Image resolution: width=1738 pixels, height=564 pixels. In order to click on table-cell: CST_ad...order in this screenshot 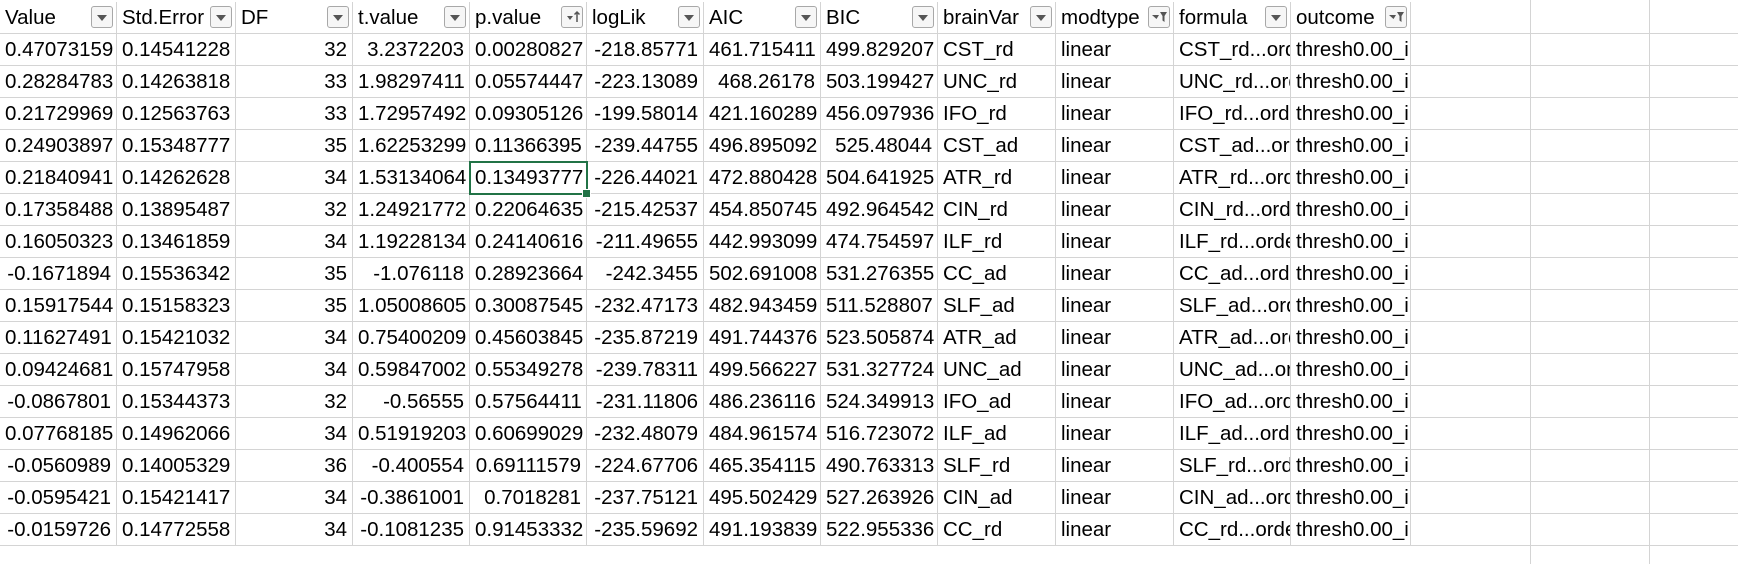, I will do `click(1232, 145)`.